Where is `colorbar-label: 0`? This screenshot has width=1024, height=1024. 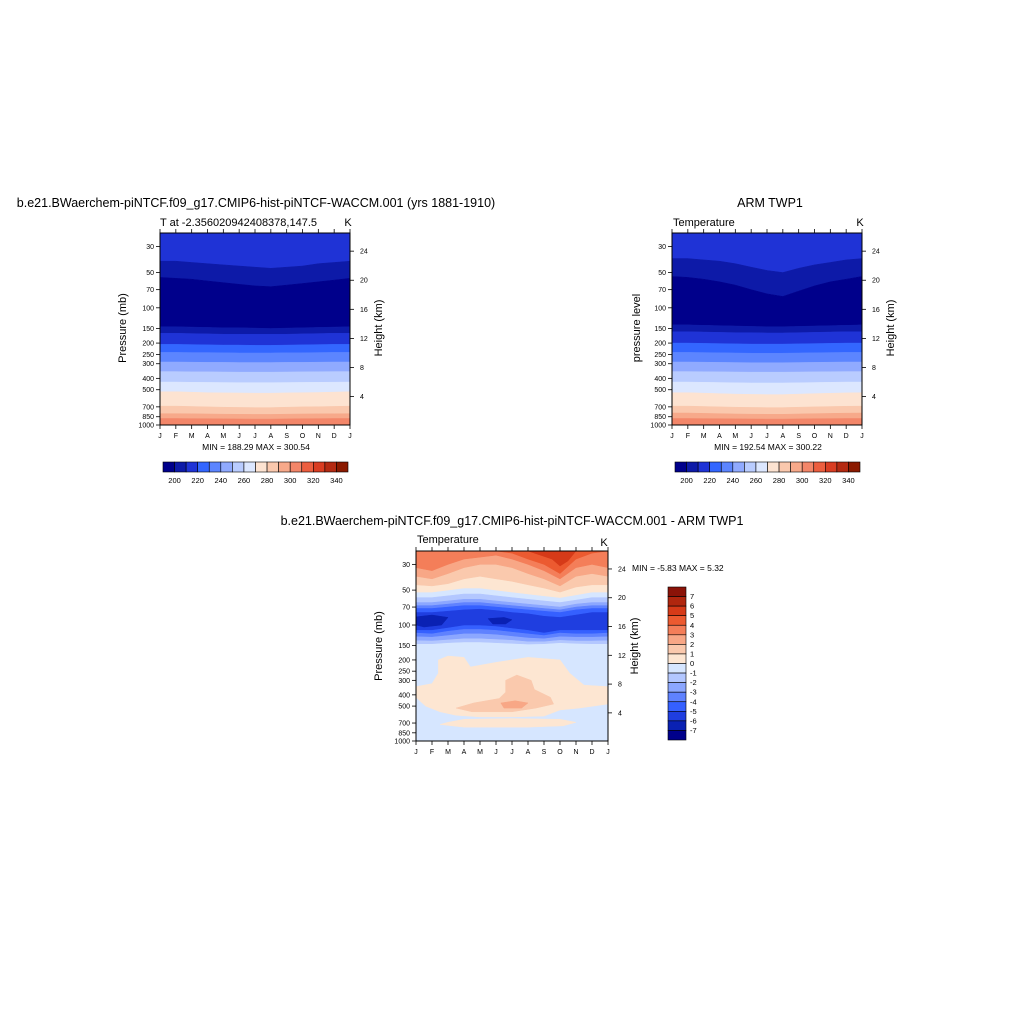 colorbar-label: 0 is located at coordinates (692, 663).